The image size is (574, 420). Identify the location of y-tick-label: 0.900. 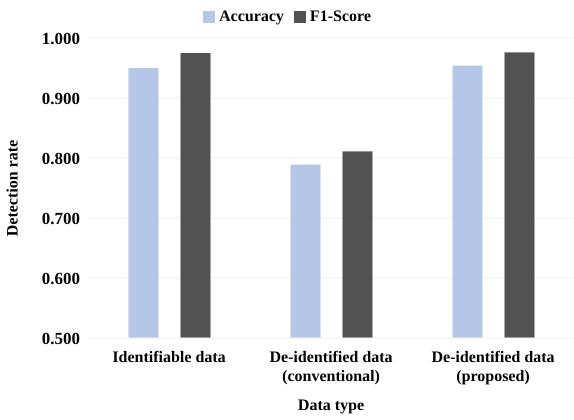
(61, 98).